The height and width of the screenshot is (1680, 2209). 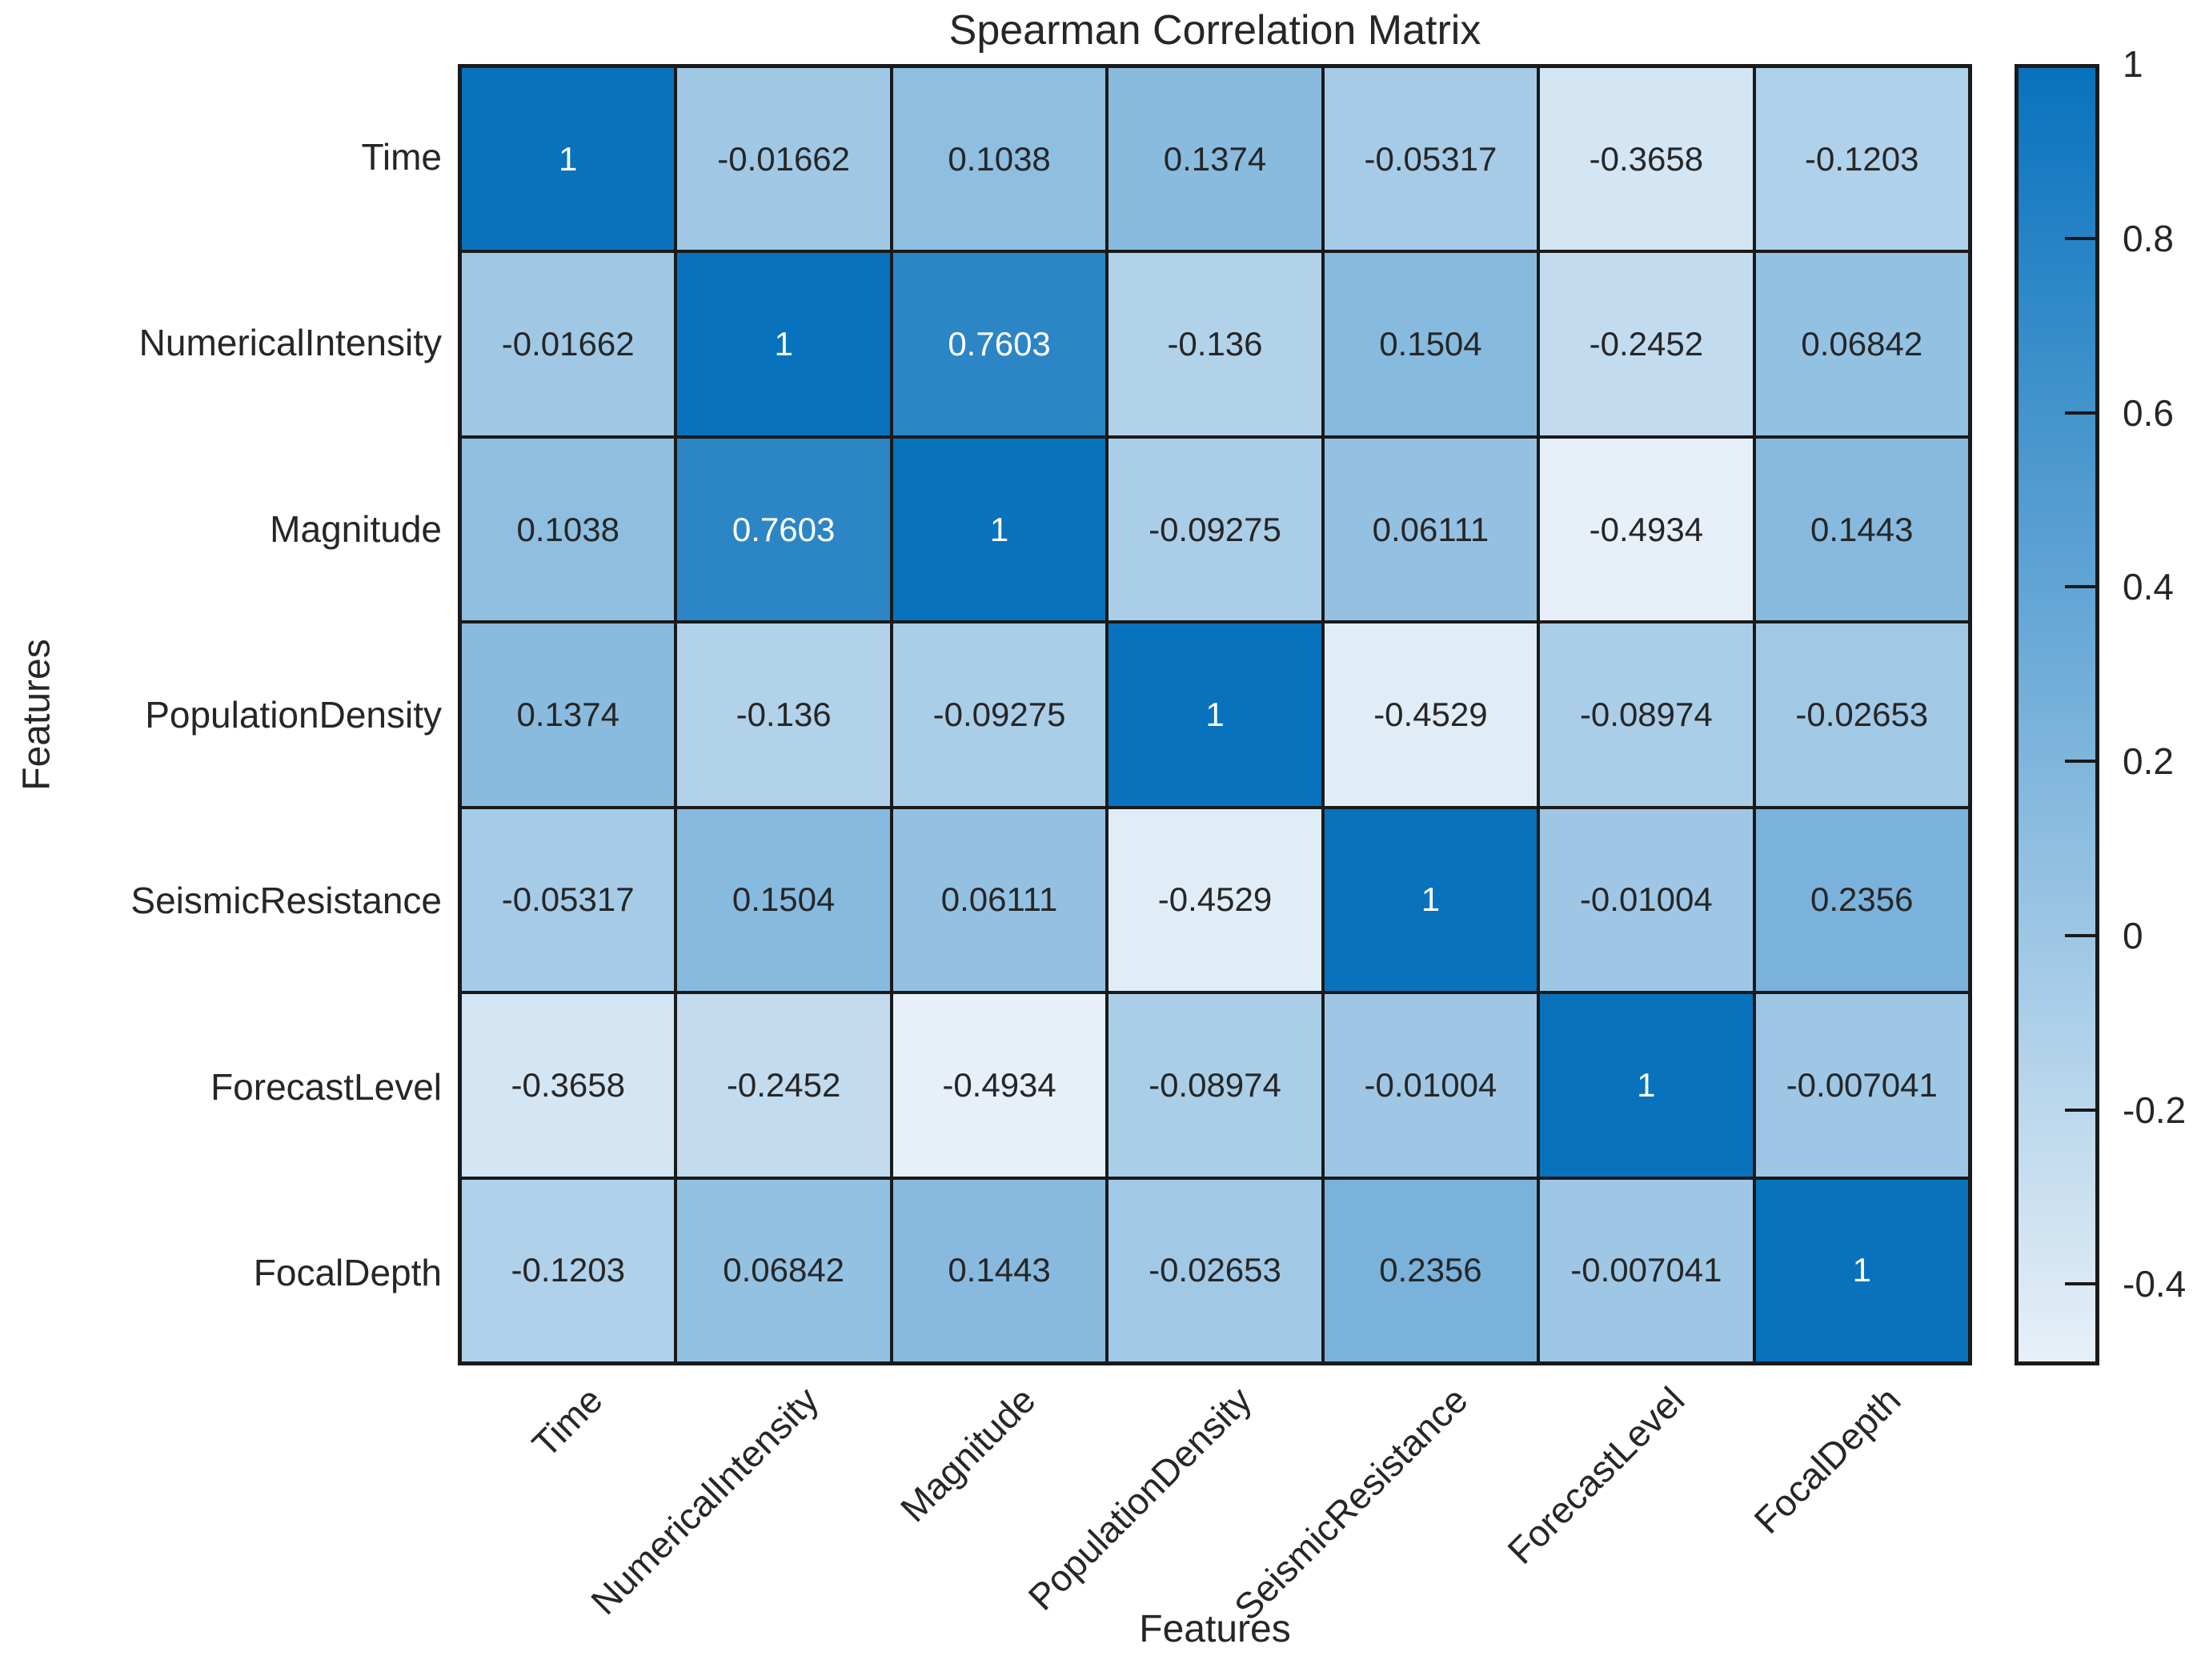 What do you see at coordinates (1351, 1504) in the screenshot?
I see `x-tick-label-SeismicResistance: SeismicResistance` at bounding box center [1351, 1504].